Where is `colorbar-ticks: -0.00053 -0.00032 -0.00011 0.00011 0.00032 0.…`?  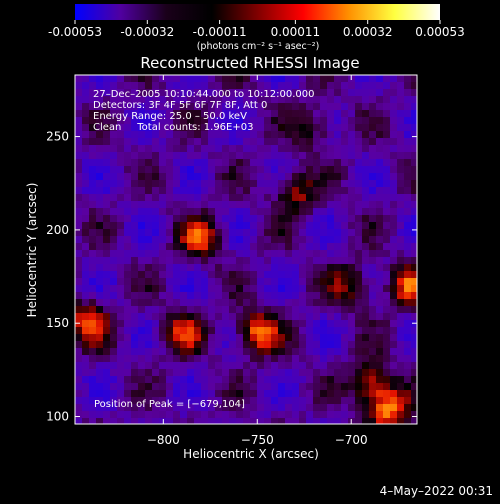
colorbar-ticks: -0.00053 -0.00032 -0.00011 0.00011 0.00032 0.… is located at coordinates (256, 29).